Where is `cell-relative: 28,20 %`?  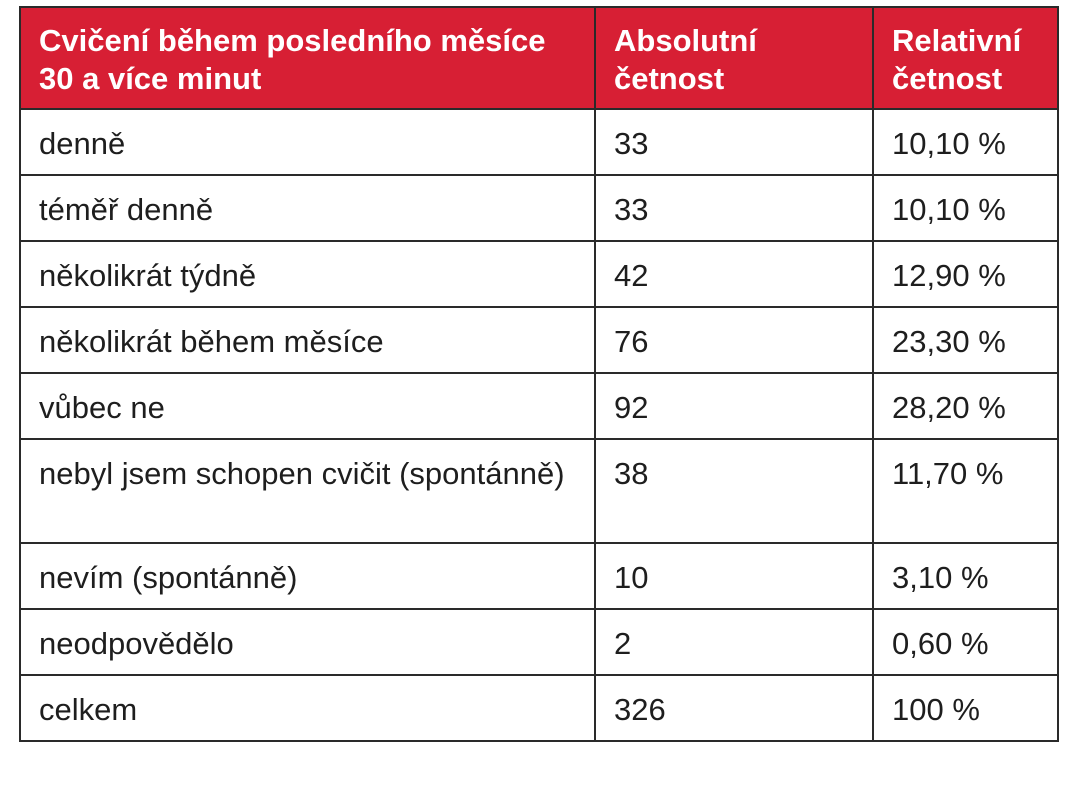 cell-relative: 28,20 % is located at coordinates (965, 406).